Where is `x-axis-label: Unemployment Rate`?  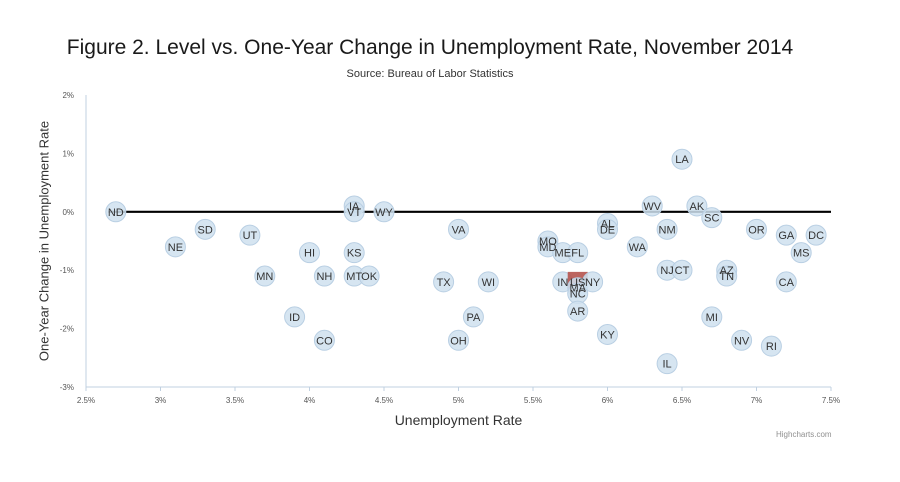 x-axis-label: Unemployment Rate is located at coordinates (458, 420).